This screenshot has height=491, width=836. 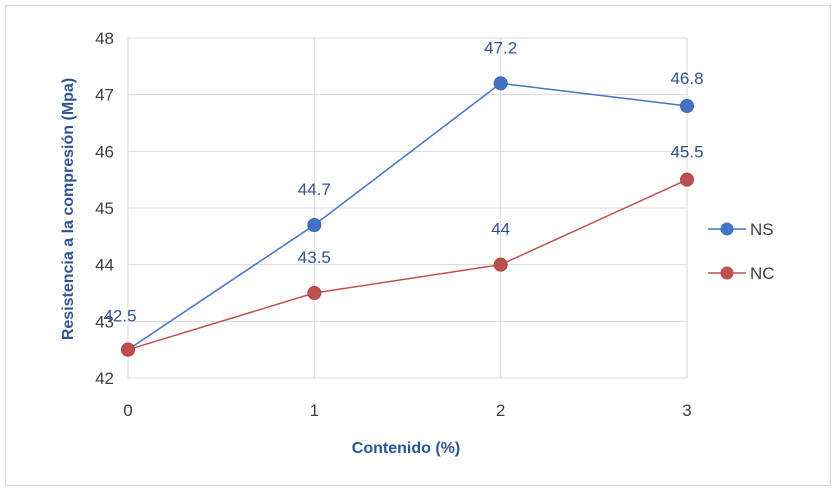 What do you see at coordinates (686, 78) in the screenshot?
I see `data-label-ns: 46.8` at bounding box center [686, 78].